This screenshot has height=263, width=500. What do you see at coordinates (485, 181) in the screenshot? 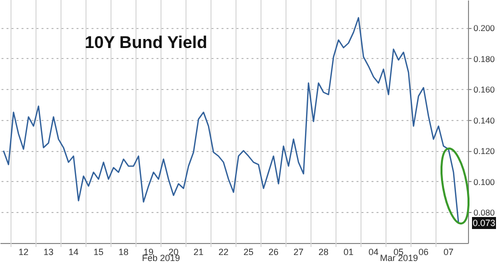
I see `y-tick-label: 0.100` at bounding box center [485, 181].